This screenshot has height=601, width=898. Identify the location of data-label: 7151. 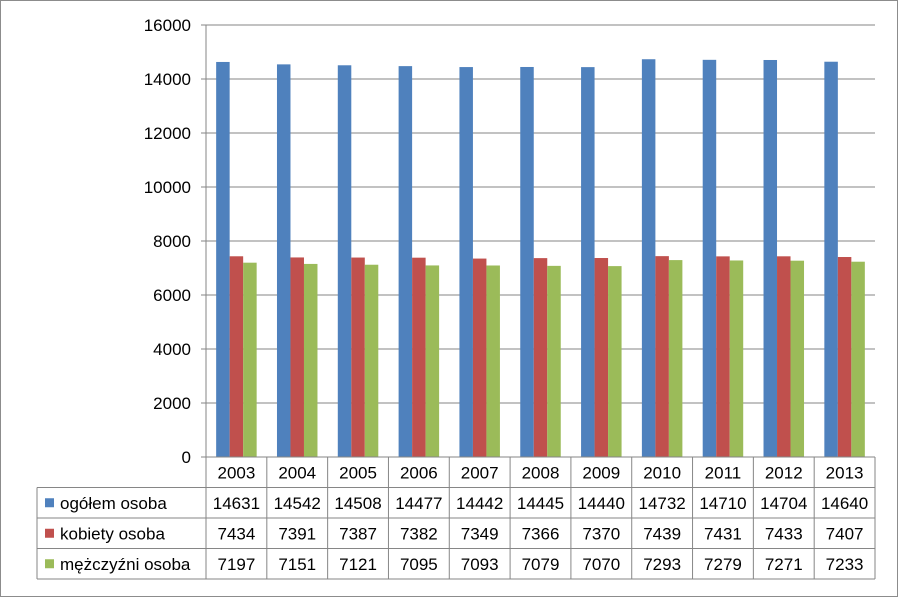
(297, 564).